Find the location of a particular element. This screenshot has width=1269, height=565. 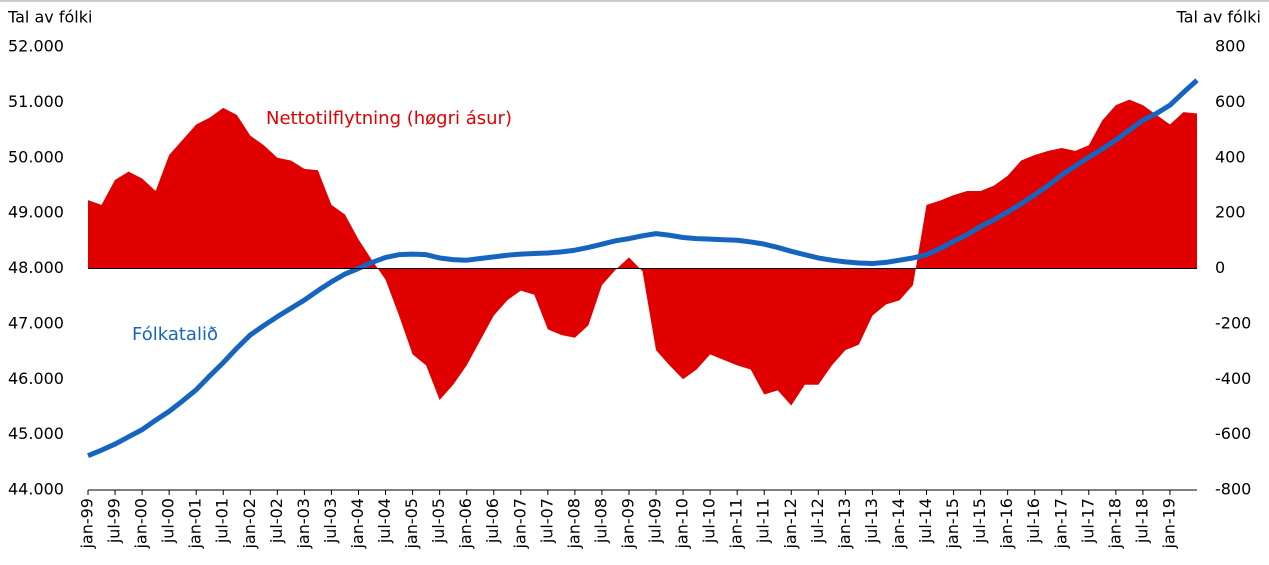

x-tick-label: jan-04 is located at coordinates (357, 524).